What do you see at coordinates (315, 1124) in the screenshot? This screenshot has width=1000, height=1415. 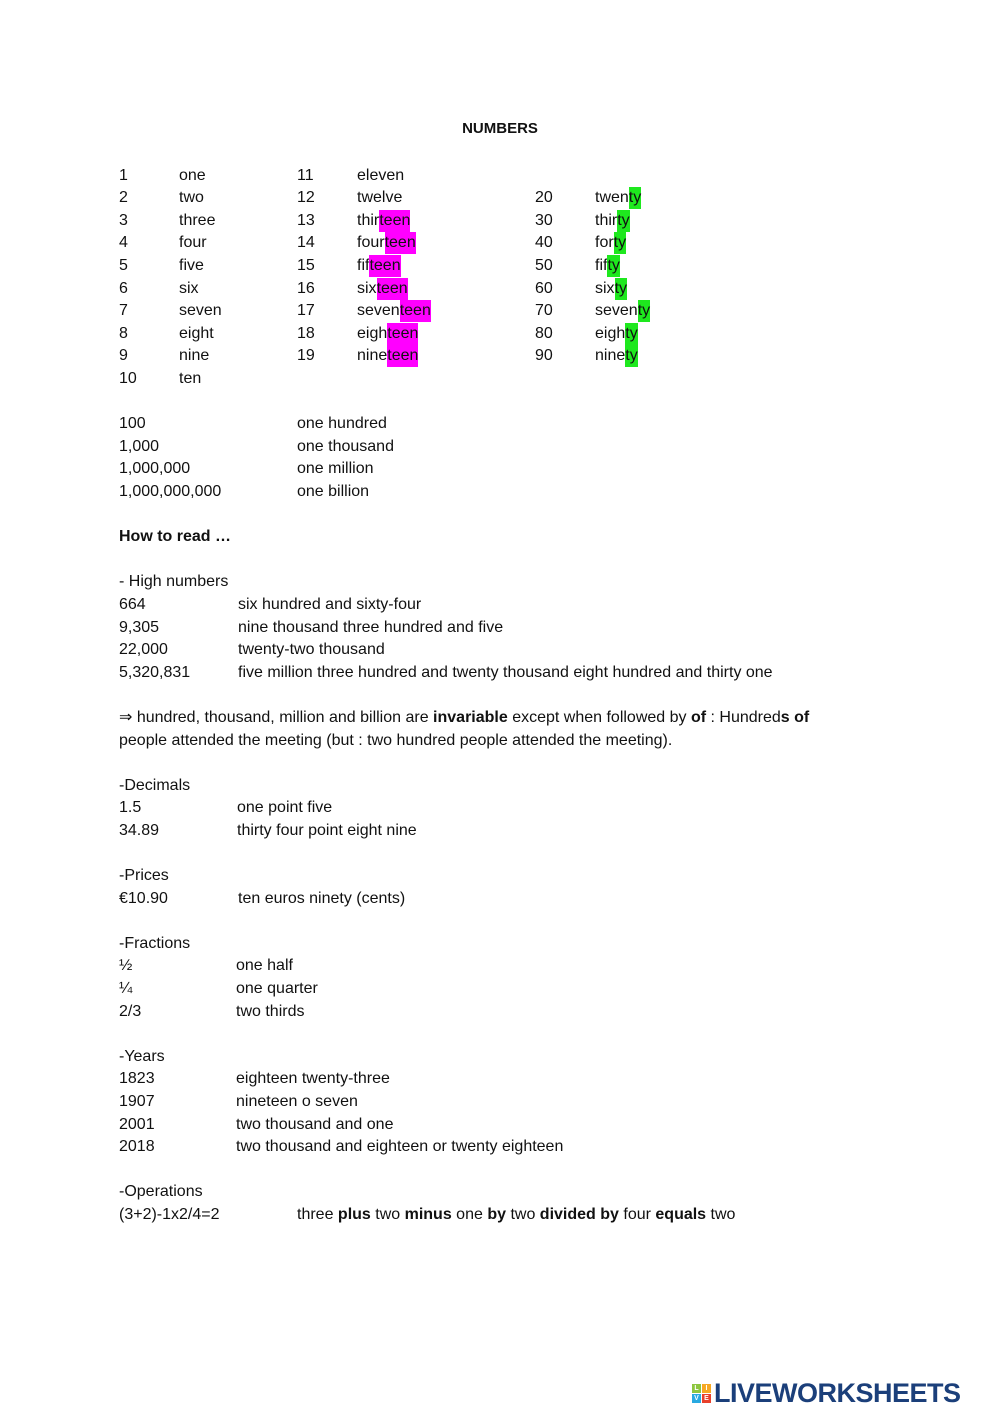 I see `number-reading: two thousand and one` at bounding box center [315, 1124].